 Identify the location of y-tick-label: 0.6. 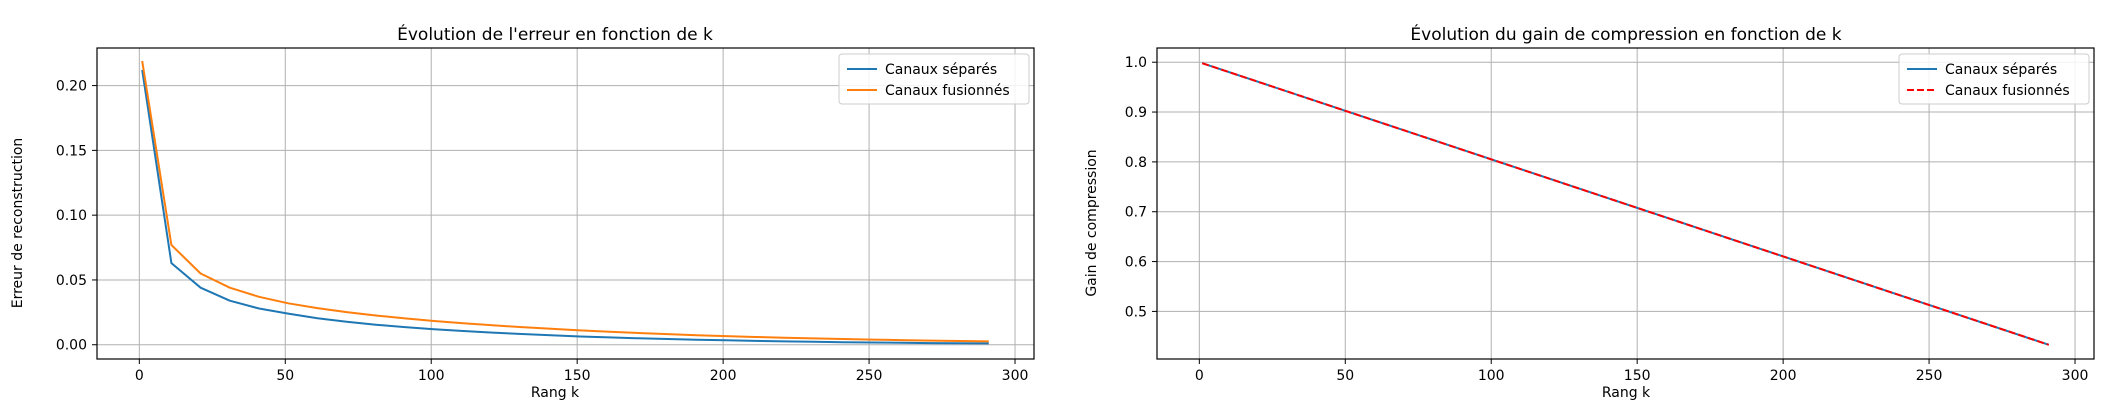
(1136, 263).